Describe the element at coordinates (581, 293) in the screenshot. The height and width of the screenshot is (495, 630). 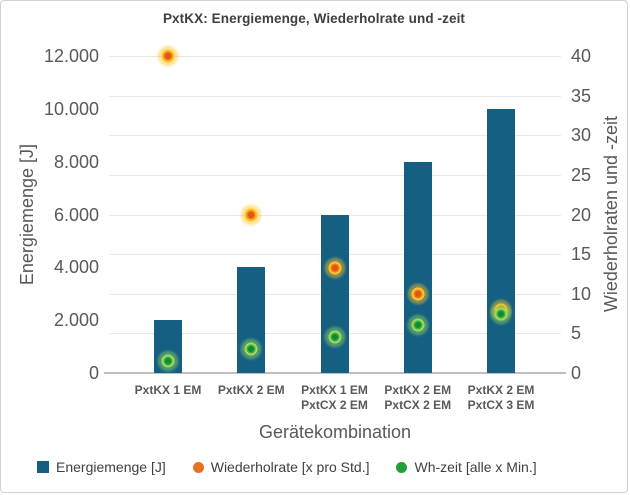
I see `y-axis-tick-label-right: 10` at that location.